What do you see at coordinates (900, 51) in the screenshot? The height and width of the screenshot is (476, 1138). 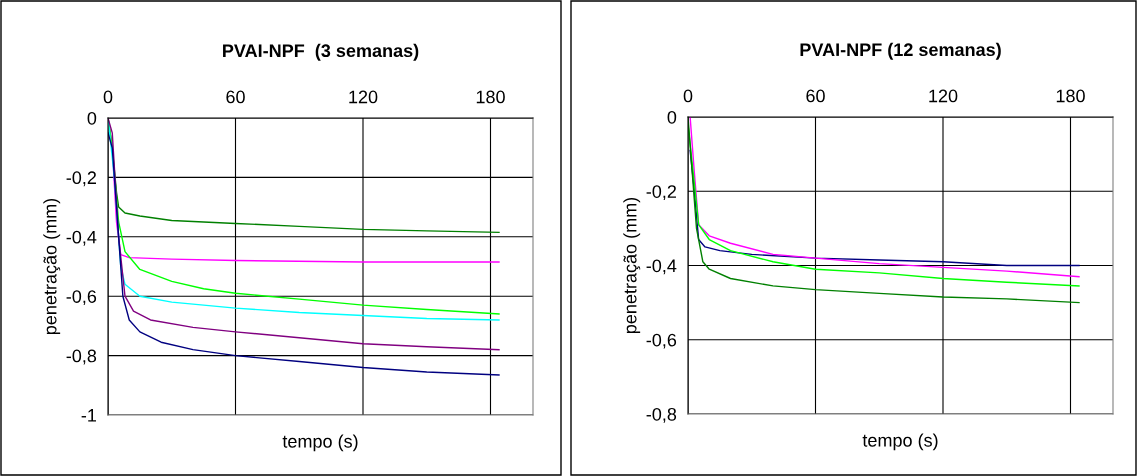 I see `chart-title: PVAI-NPF (12 semanas)` at bounding box center [900, 51].